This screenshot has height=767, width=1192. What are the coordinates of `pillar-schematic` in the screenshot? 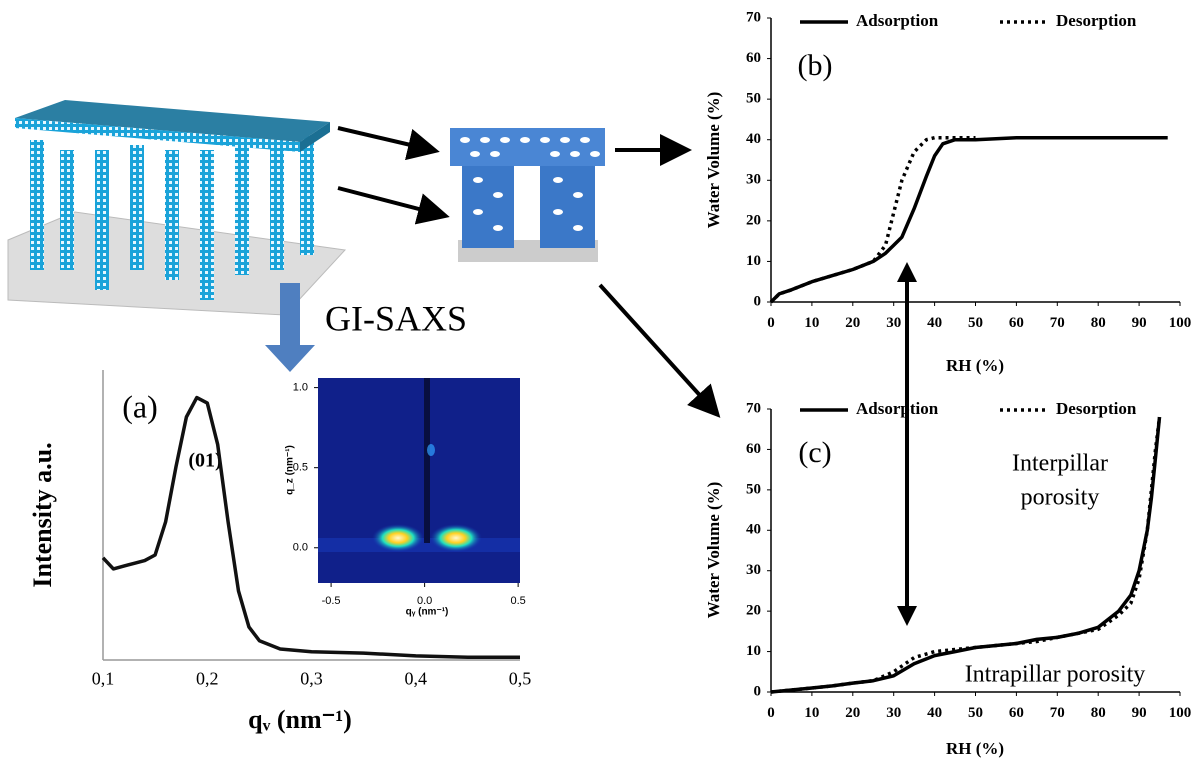 It's located at (177, 208).